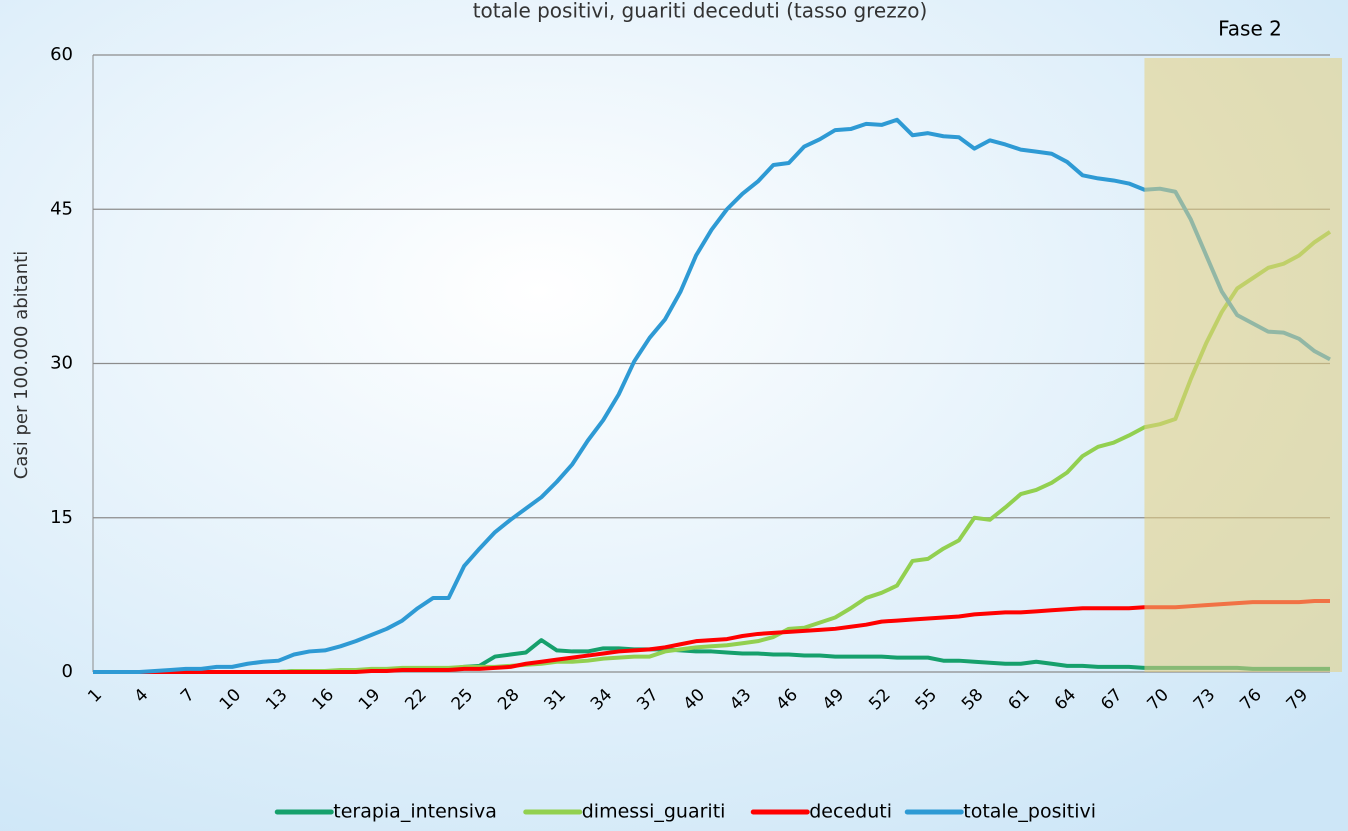 The height and width of the screenshot is (831, 1348). I want to click on y-axis-label: Casi per 100.000 abitanti, so click(21, 365).